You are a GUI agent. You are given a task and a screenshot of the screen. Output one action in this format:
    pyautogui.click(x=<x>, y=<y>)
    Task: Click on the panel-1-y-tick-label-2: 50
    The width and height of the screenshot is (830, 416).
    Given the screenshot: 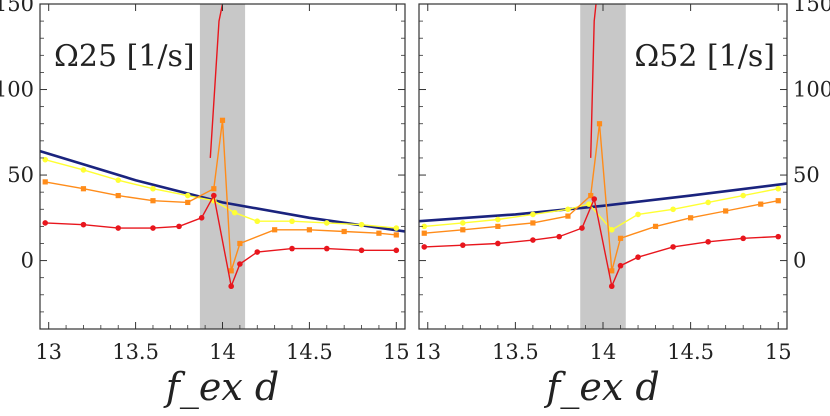 What is the action you would take?
    pyautogui.click(x=20, y=175)
    